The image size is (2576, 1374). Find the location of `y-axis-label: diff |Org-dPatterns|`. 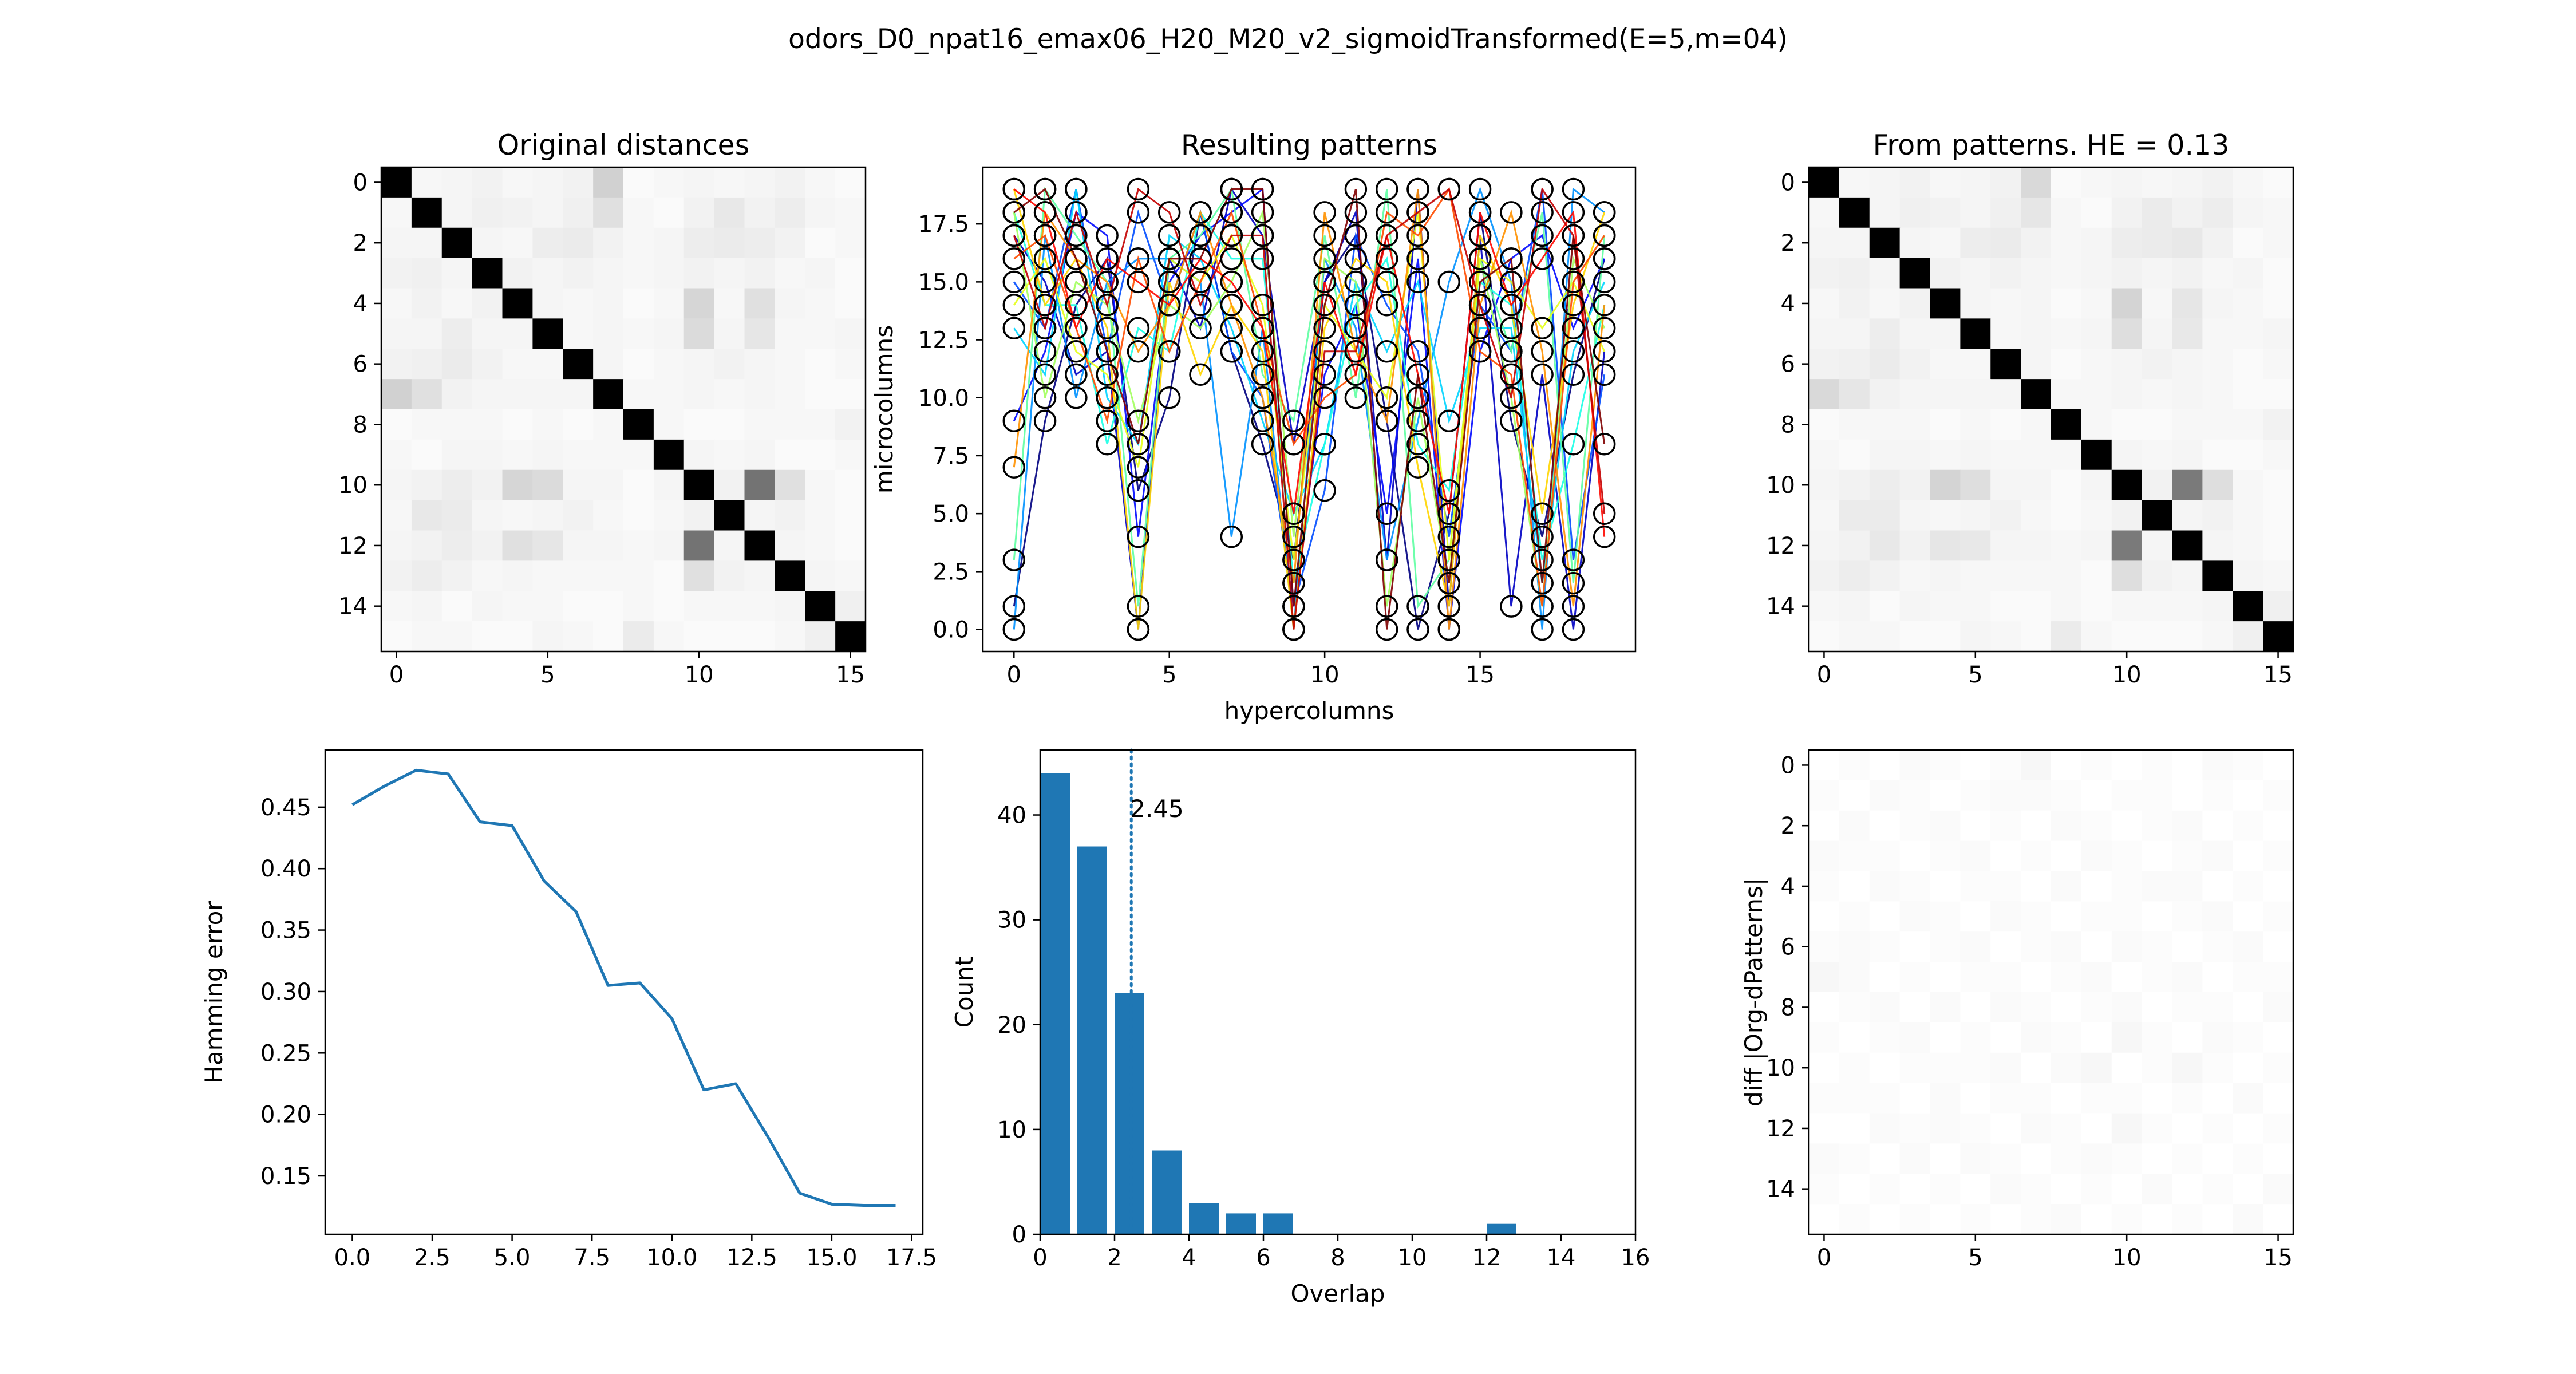

y-axis-label: diff |Org-dPatterns| is located at coordinates (1754, 992).